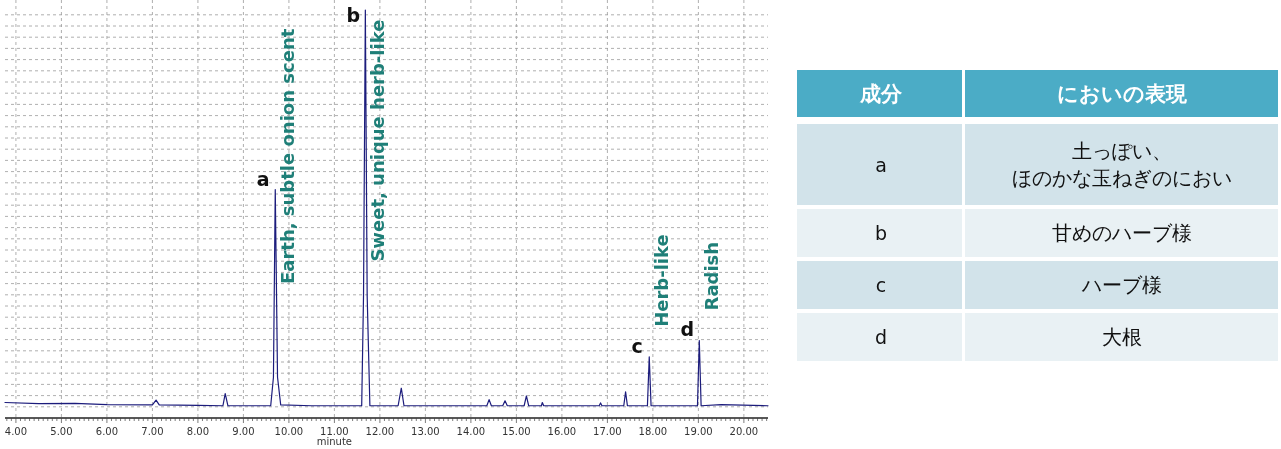 This screenshot has height=449, width=1281. Describe the element at coordinates (607, 431) in the screenshot. I see `x-tick-label: 17.00` at that location.